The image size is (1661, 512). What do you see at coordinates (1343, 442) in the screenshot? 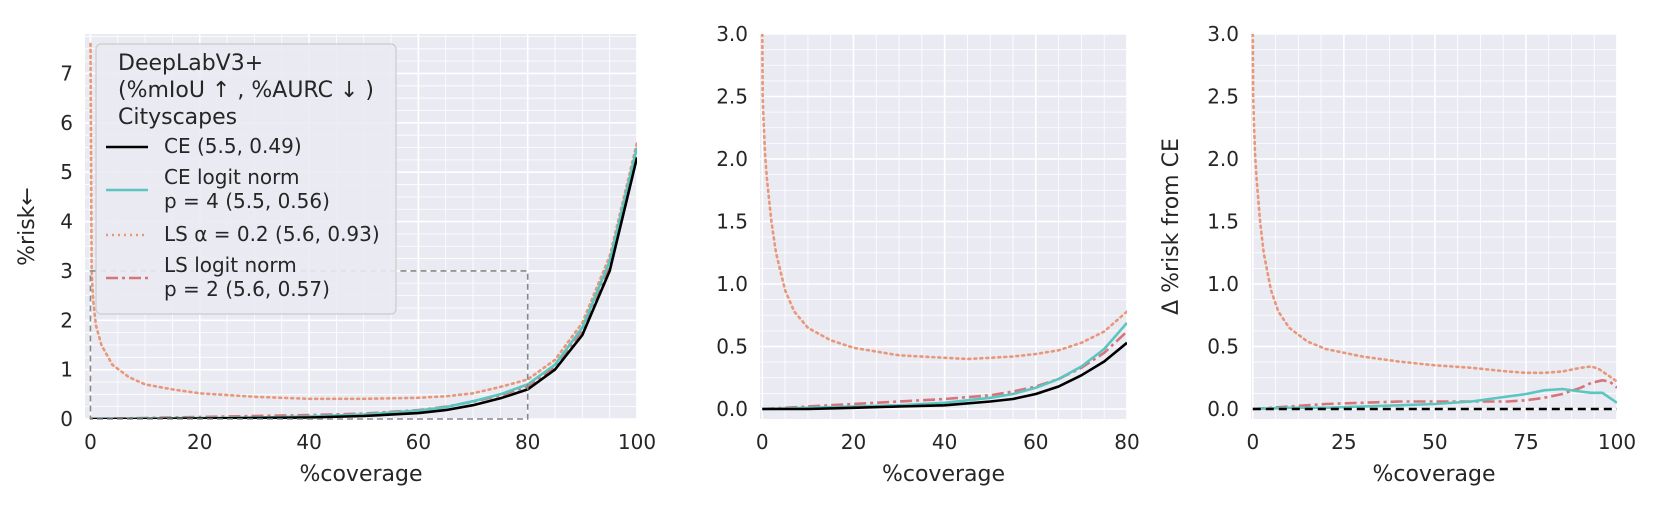
I see `x-tick-label: 25` at bounding box center [1343, 442].